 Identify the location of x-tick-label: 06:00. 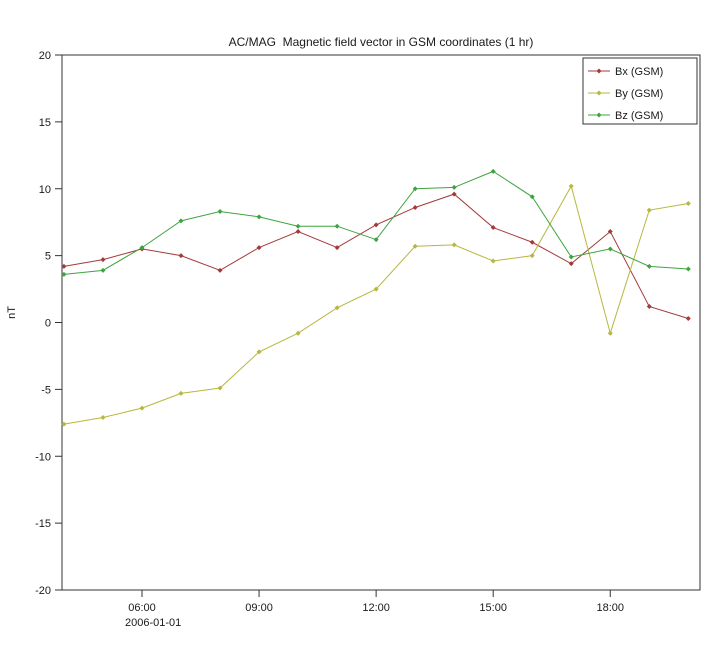
(142, 608).